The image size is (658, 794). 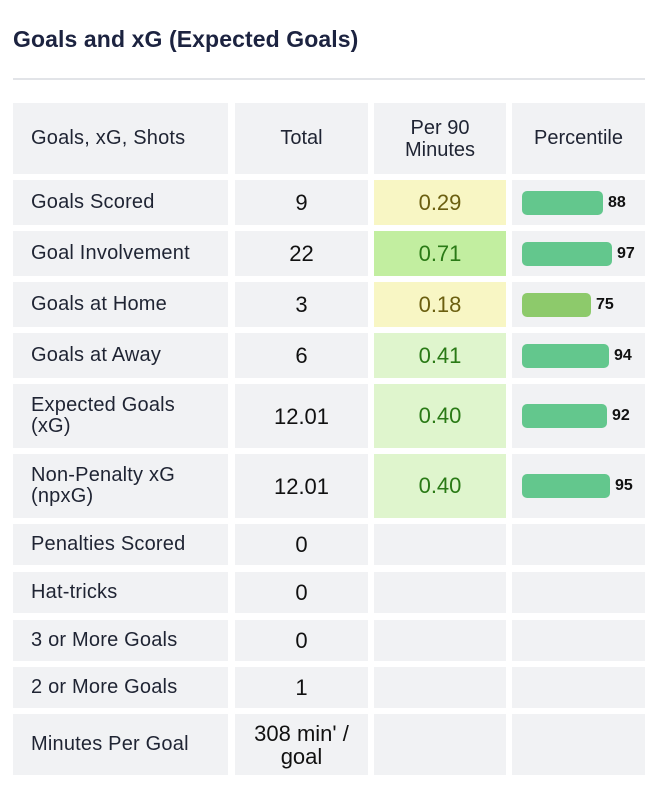 I want to click on row-label: Expected Goals (xG), so click(x=120, y=416).